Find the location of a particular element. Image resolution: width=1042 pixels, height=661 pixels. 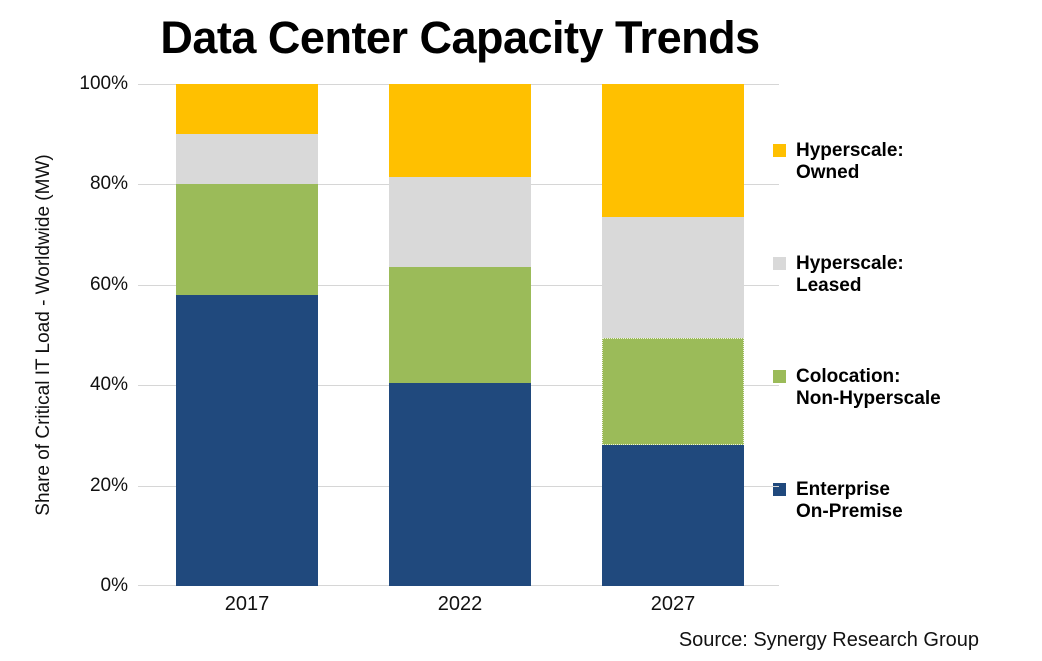

y-tick-label: 100% is located at coordinates (103, 83).